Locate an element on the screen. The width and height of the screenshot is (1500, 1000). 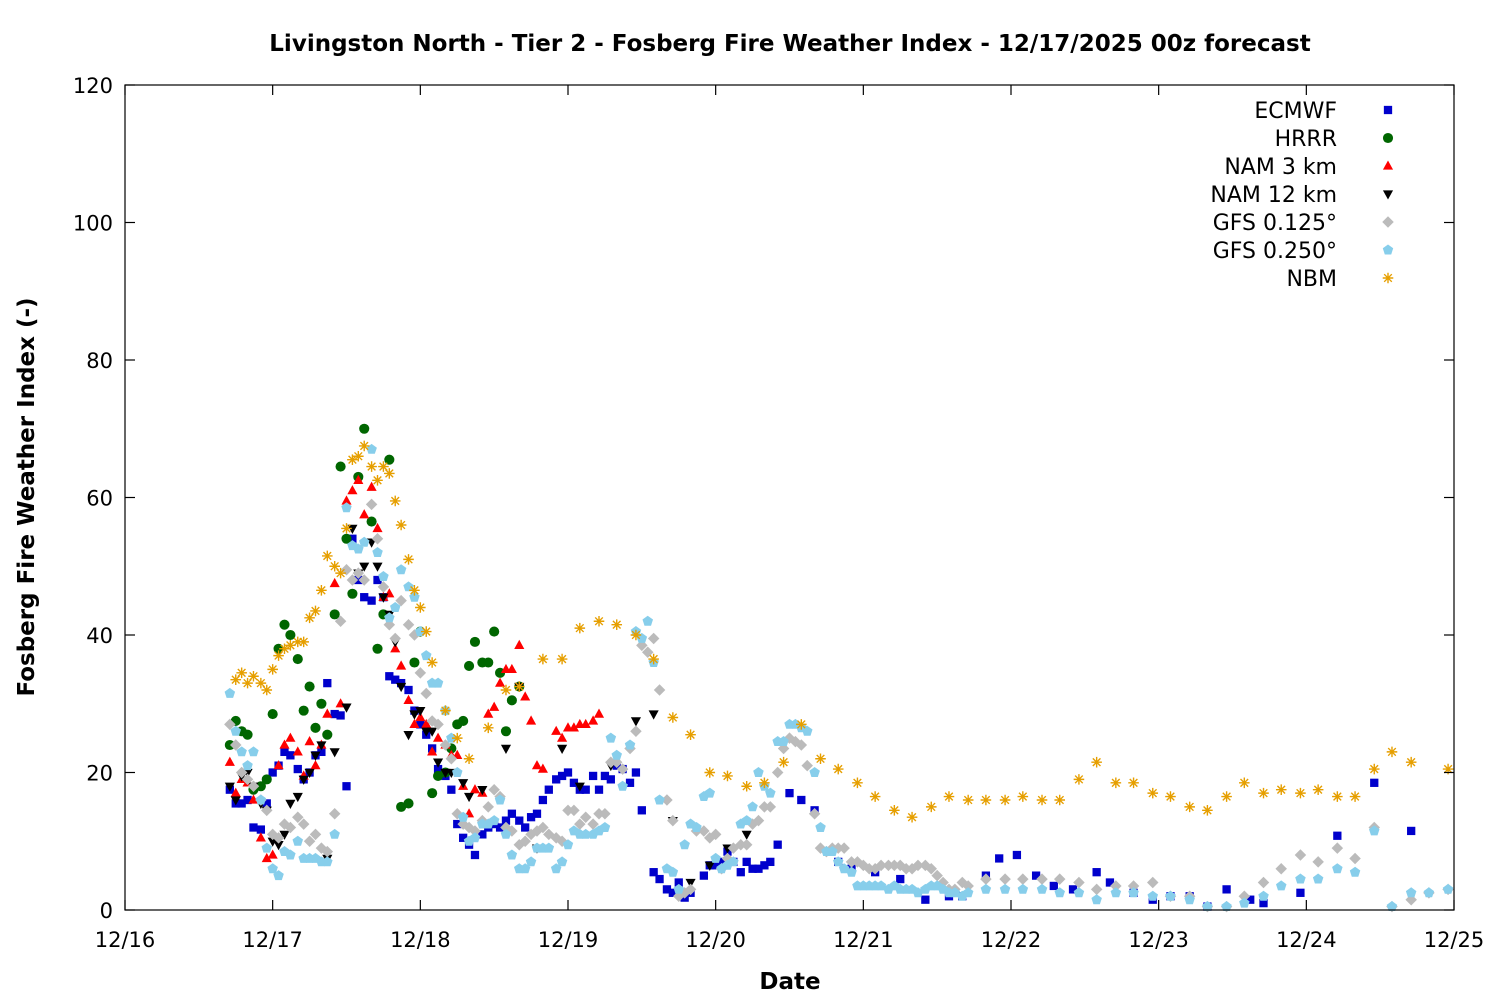
legend-label-nam-3-km: NAM 3 km is located at coordinates (1280, 167).